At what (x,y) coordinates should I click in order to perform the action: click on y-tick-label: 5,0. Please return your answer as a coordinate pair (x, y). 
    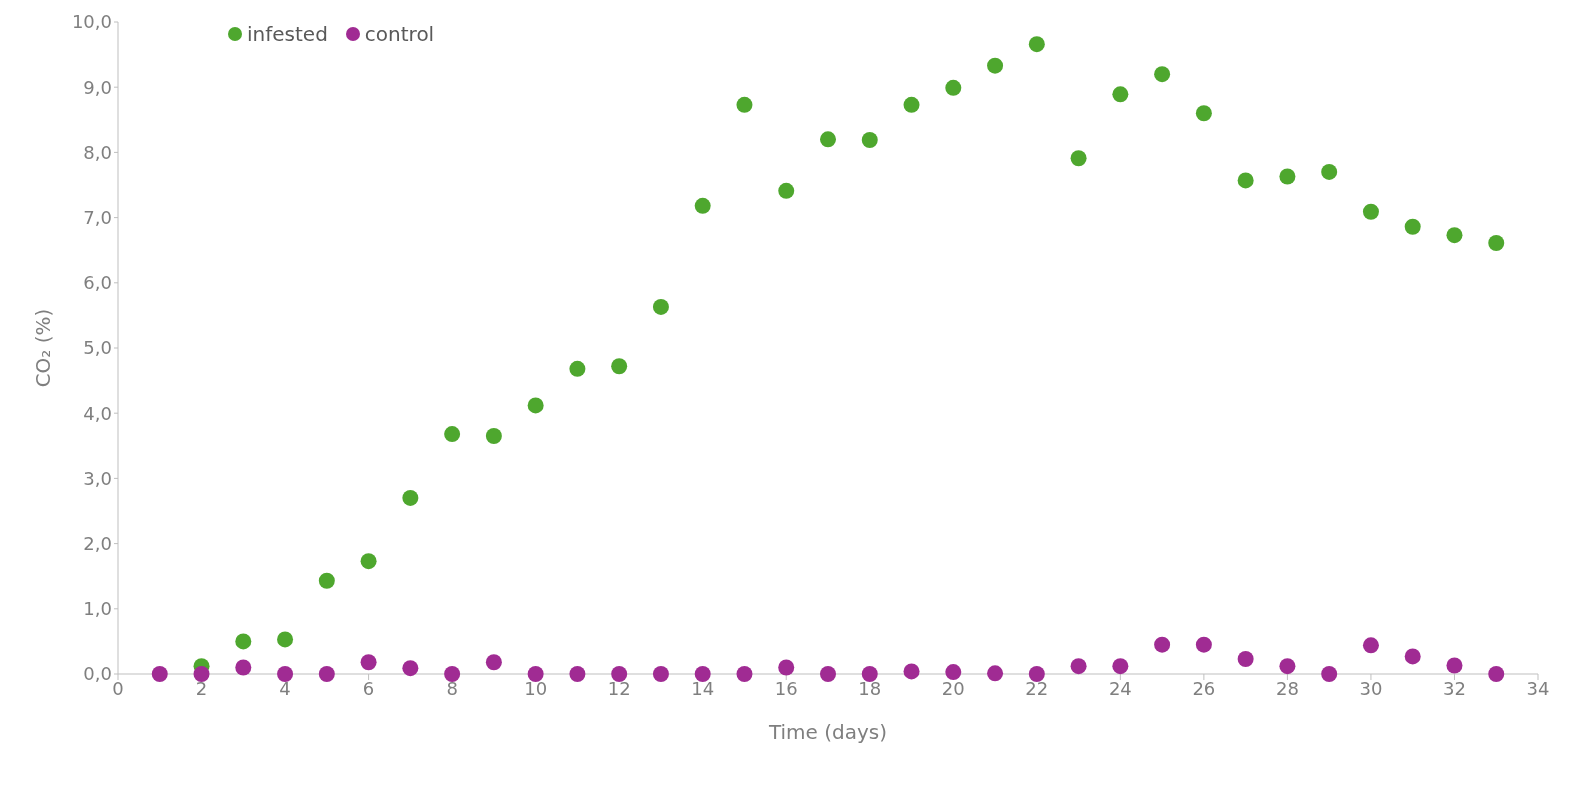
    Looking at the image, I should click on (97, 348).